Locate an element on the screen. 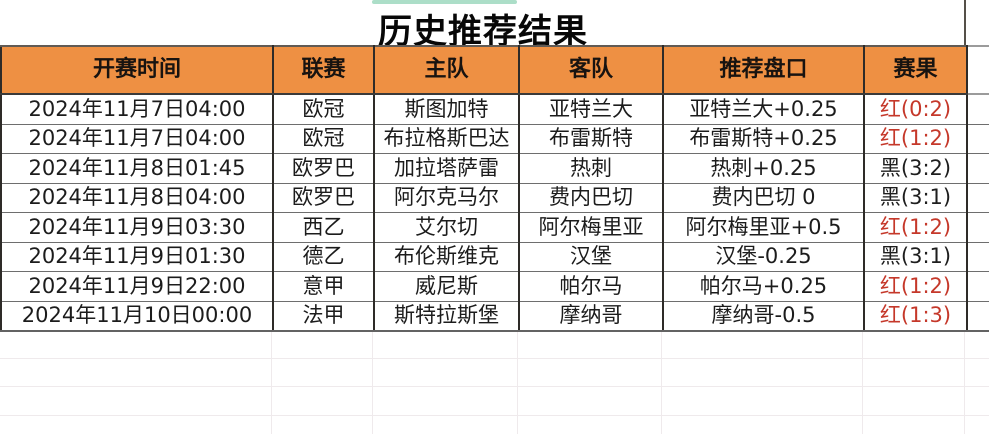  cell-away-team: 热刺 is located at coordinates (591, 168).